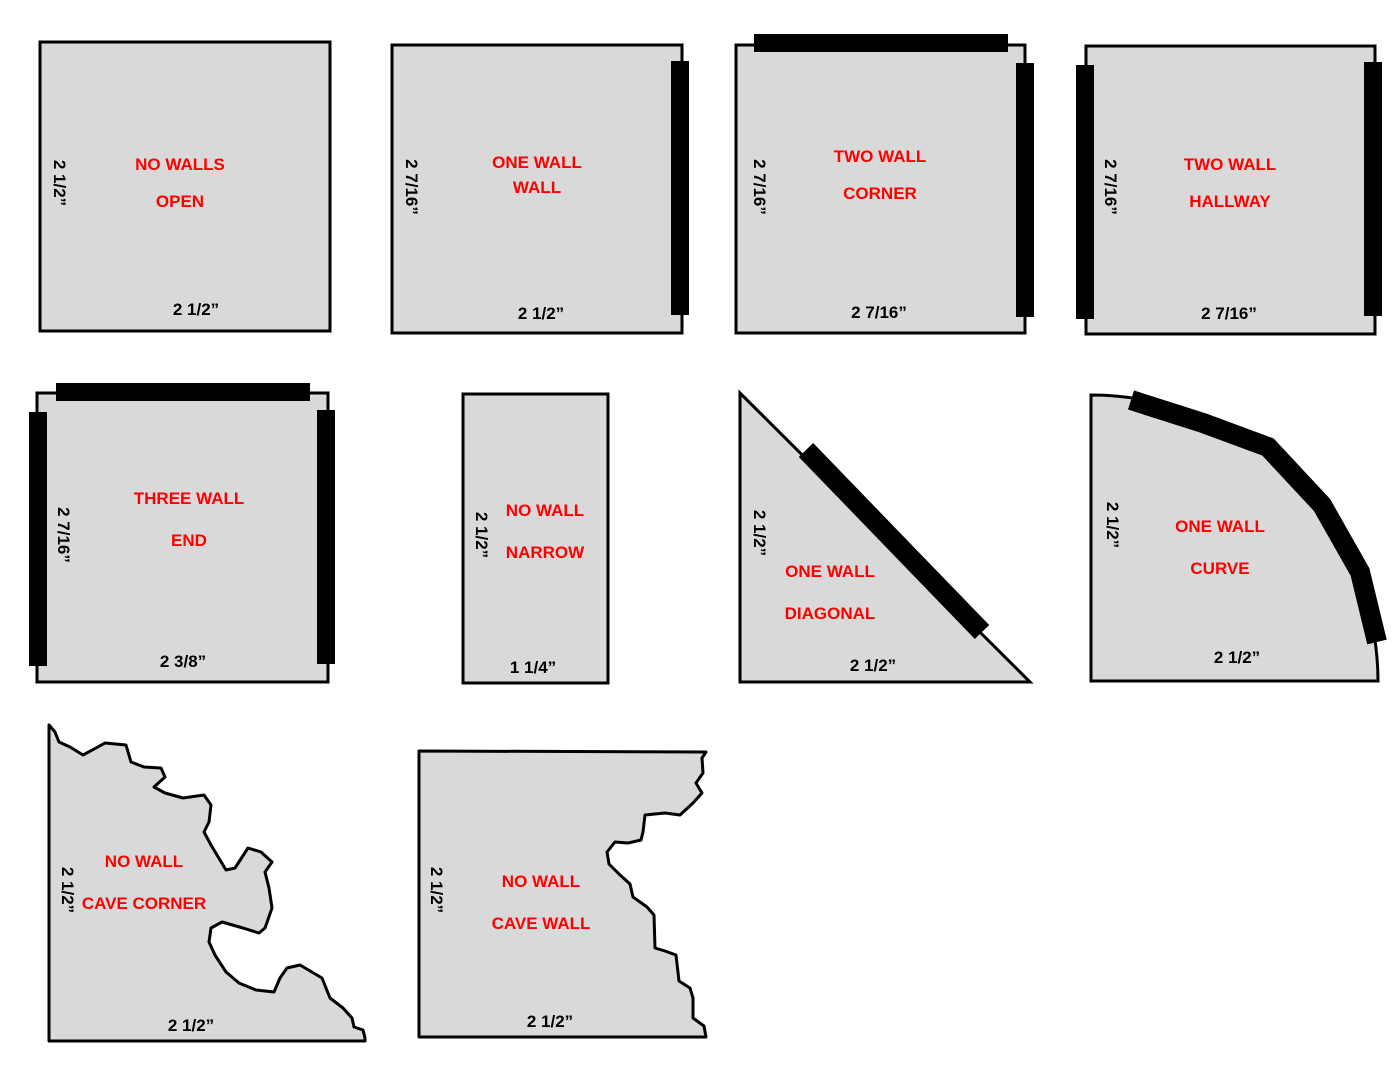 The height and width of the screenshot is (1072, 1396). I want to click on tile-three-wall-end: THREE WALL END 2 3/8” 2 7/16”, so click(182, 533).